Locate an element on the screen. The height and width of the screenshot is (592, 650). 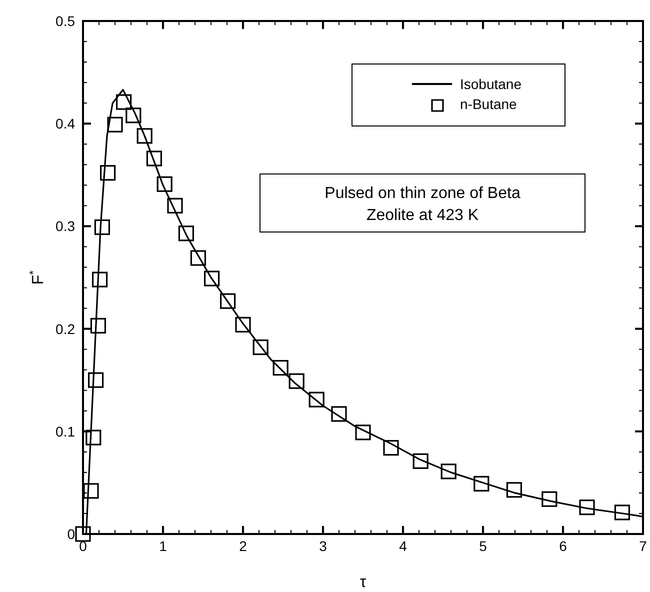
x-tick-label: 1 is located at coordinates (163, 546).